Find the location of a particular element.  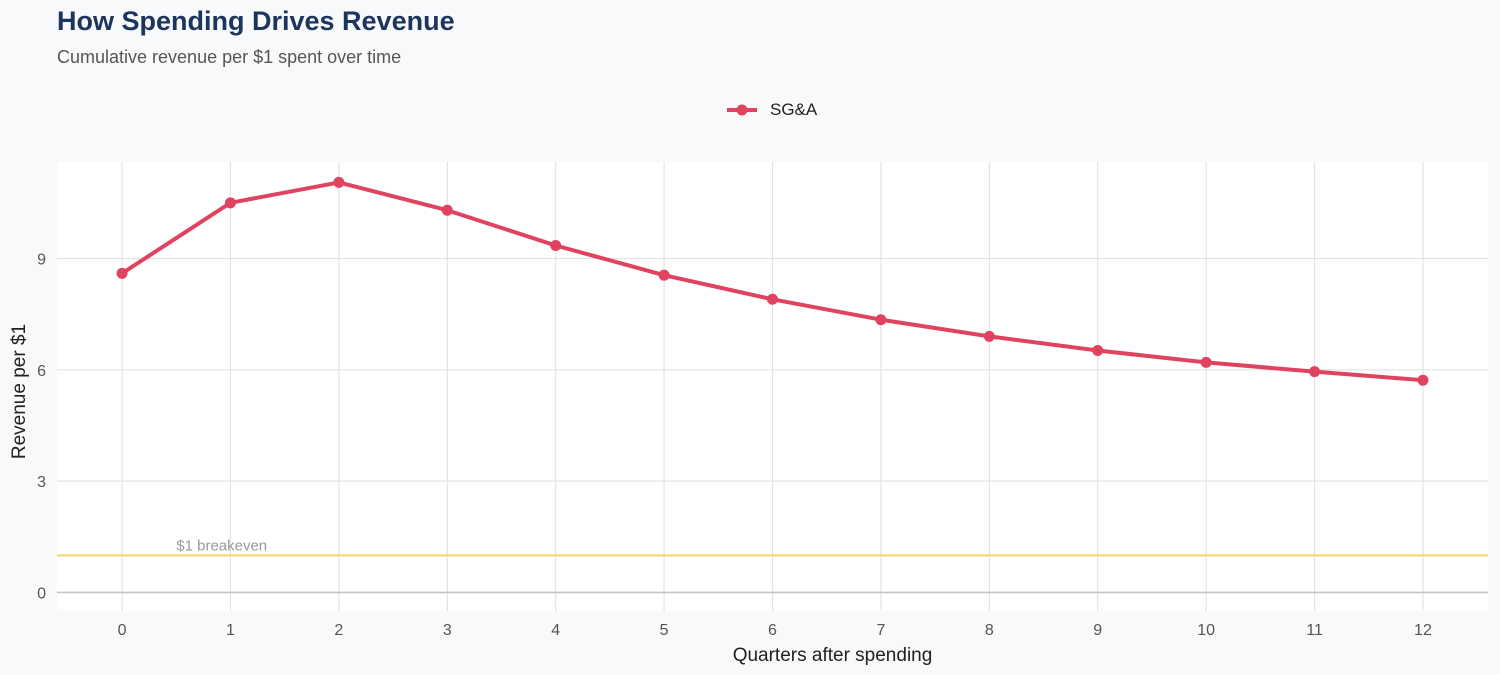

x-tick-label: 1 is located at coordinates (230, 630).